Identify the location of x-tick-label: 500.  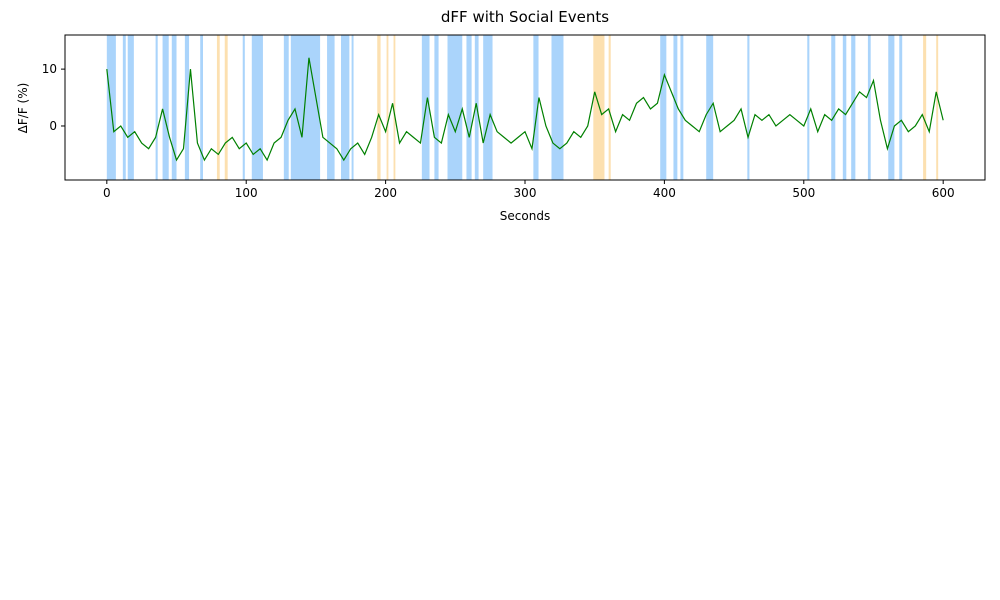
(803, 193).